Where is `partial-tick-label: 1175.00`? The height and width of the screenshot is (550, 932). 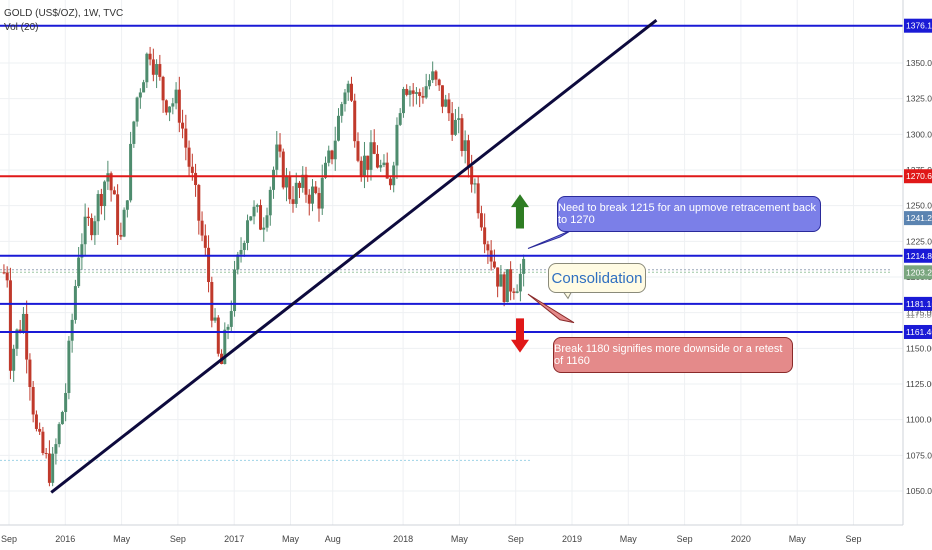
partial-tick-label: 1175.00 is located at coordinates (919, 315).